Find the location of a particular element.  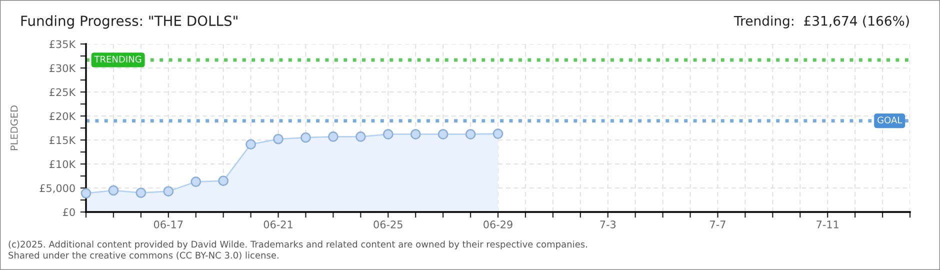

x-tick-label: 7-7 is located at coordinates (718, 224).